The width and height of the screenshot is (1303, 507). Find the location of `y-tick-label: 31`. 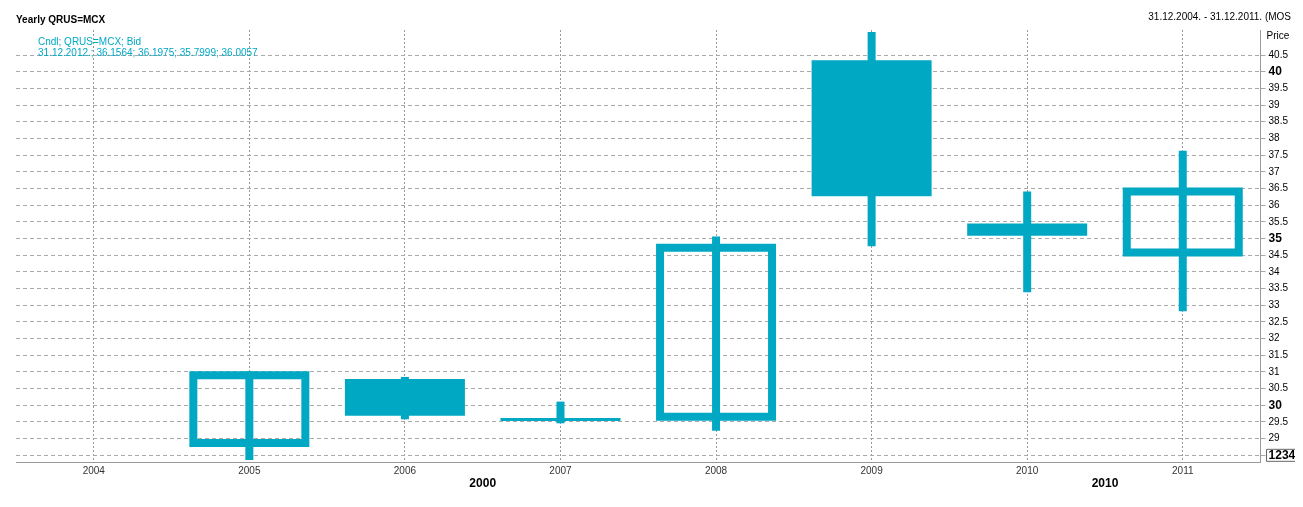

y-tick-label: 31 is located at coordinates (1274, 371).